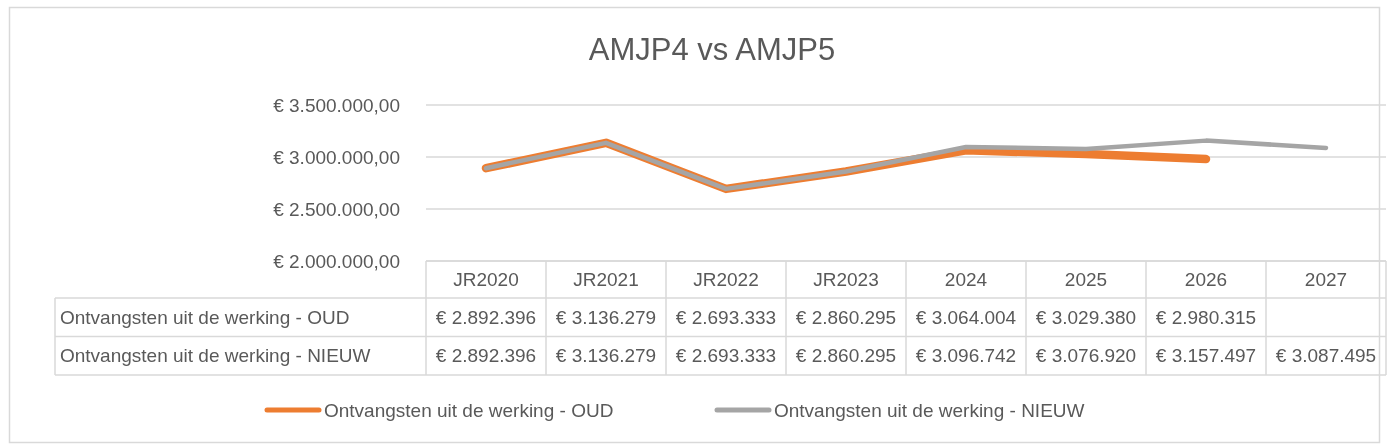 Image resolution: width=1388 pixels, height=444 pixels. I want to click on legend-label: Ontvangsten uit de werking - OUD, so click(469, 410).